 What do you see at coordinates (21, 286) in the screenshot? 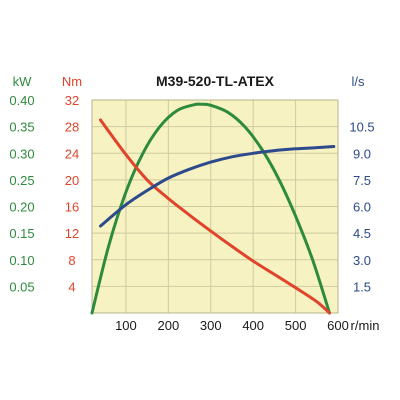
I see `power-tick-label: 0.05` at bounding box center [21, 286].